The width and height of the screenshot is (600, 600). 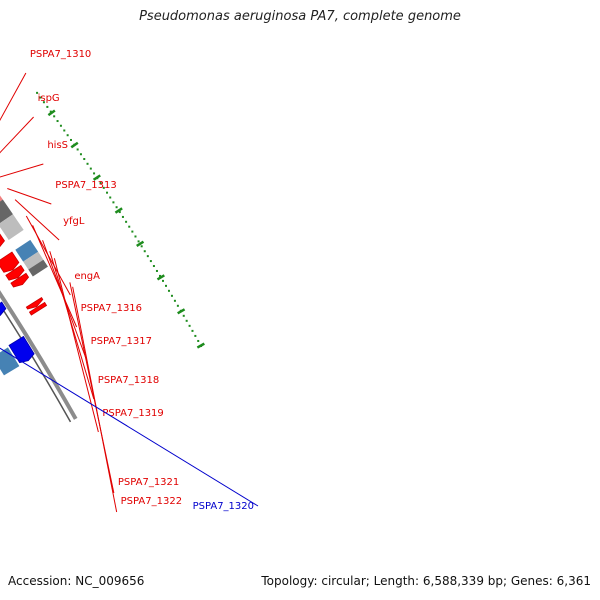 I want to click on accession-text: Accession: NC_009656, so click(x=76, y=581).